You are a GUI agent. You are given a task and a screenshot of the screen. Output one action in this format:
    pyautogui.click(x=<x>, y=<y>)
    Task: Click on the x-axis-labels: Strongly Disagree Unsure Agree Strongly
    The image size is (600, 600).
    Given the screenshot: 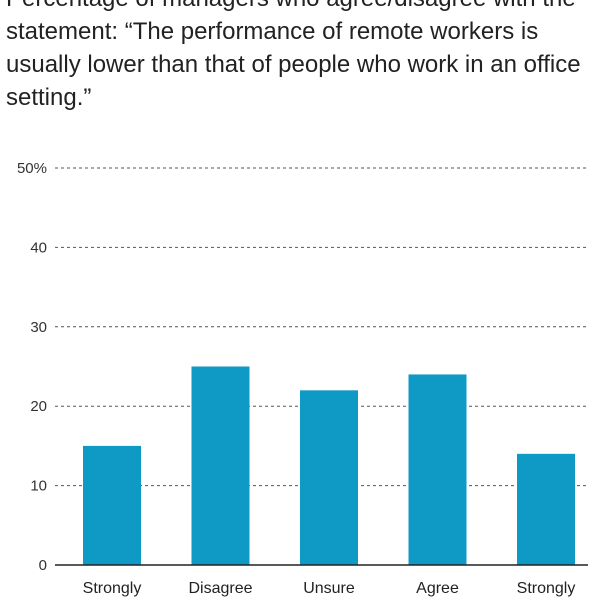 What is the action you would take?
    pyautogui.click(x=329, y=588)
    